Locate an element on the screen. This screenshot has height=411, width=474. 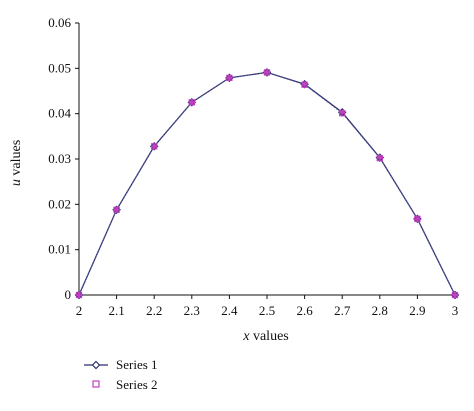
y-tick-label: 0.06 is located at coordinates (59, 22).